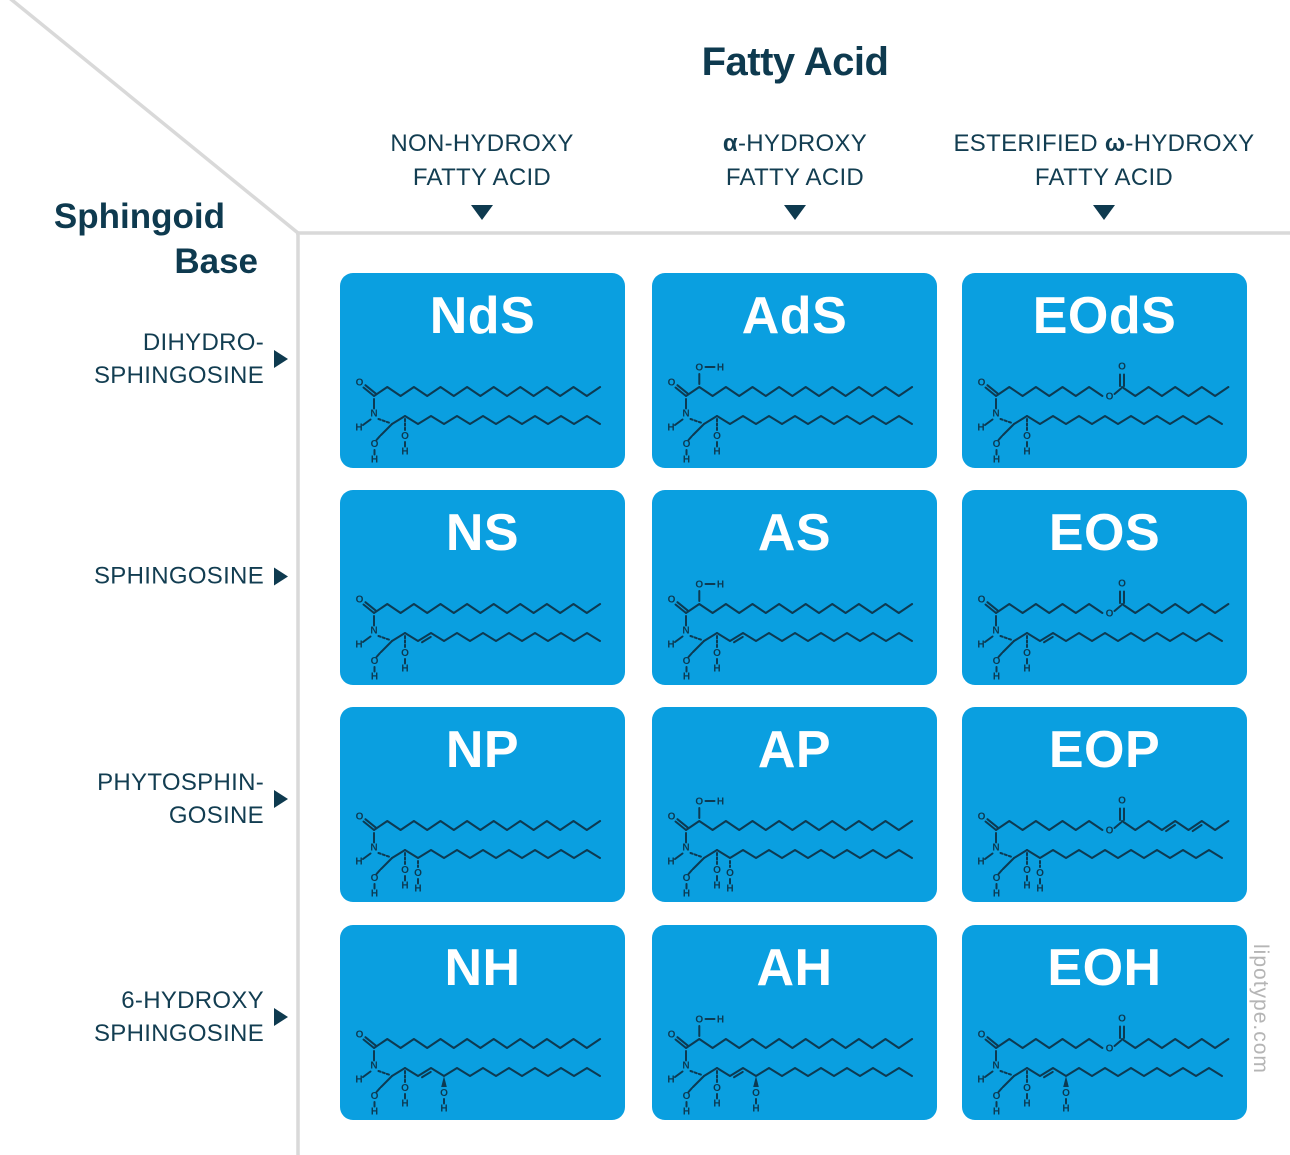 Image resolution: width=1290 pixels, height=1155 pixels. Describe the element at coordinates (482, 750) in the screenshot. I see `ceramide-code: NP` at that location.